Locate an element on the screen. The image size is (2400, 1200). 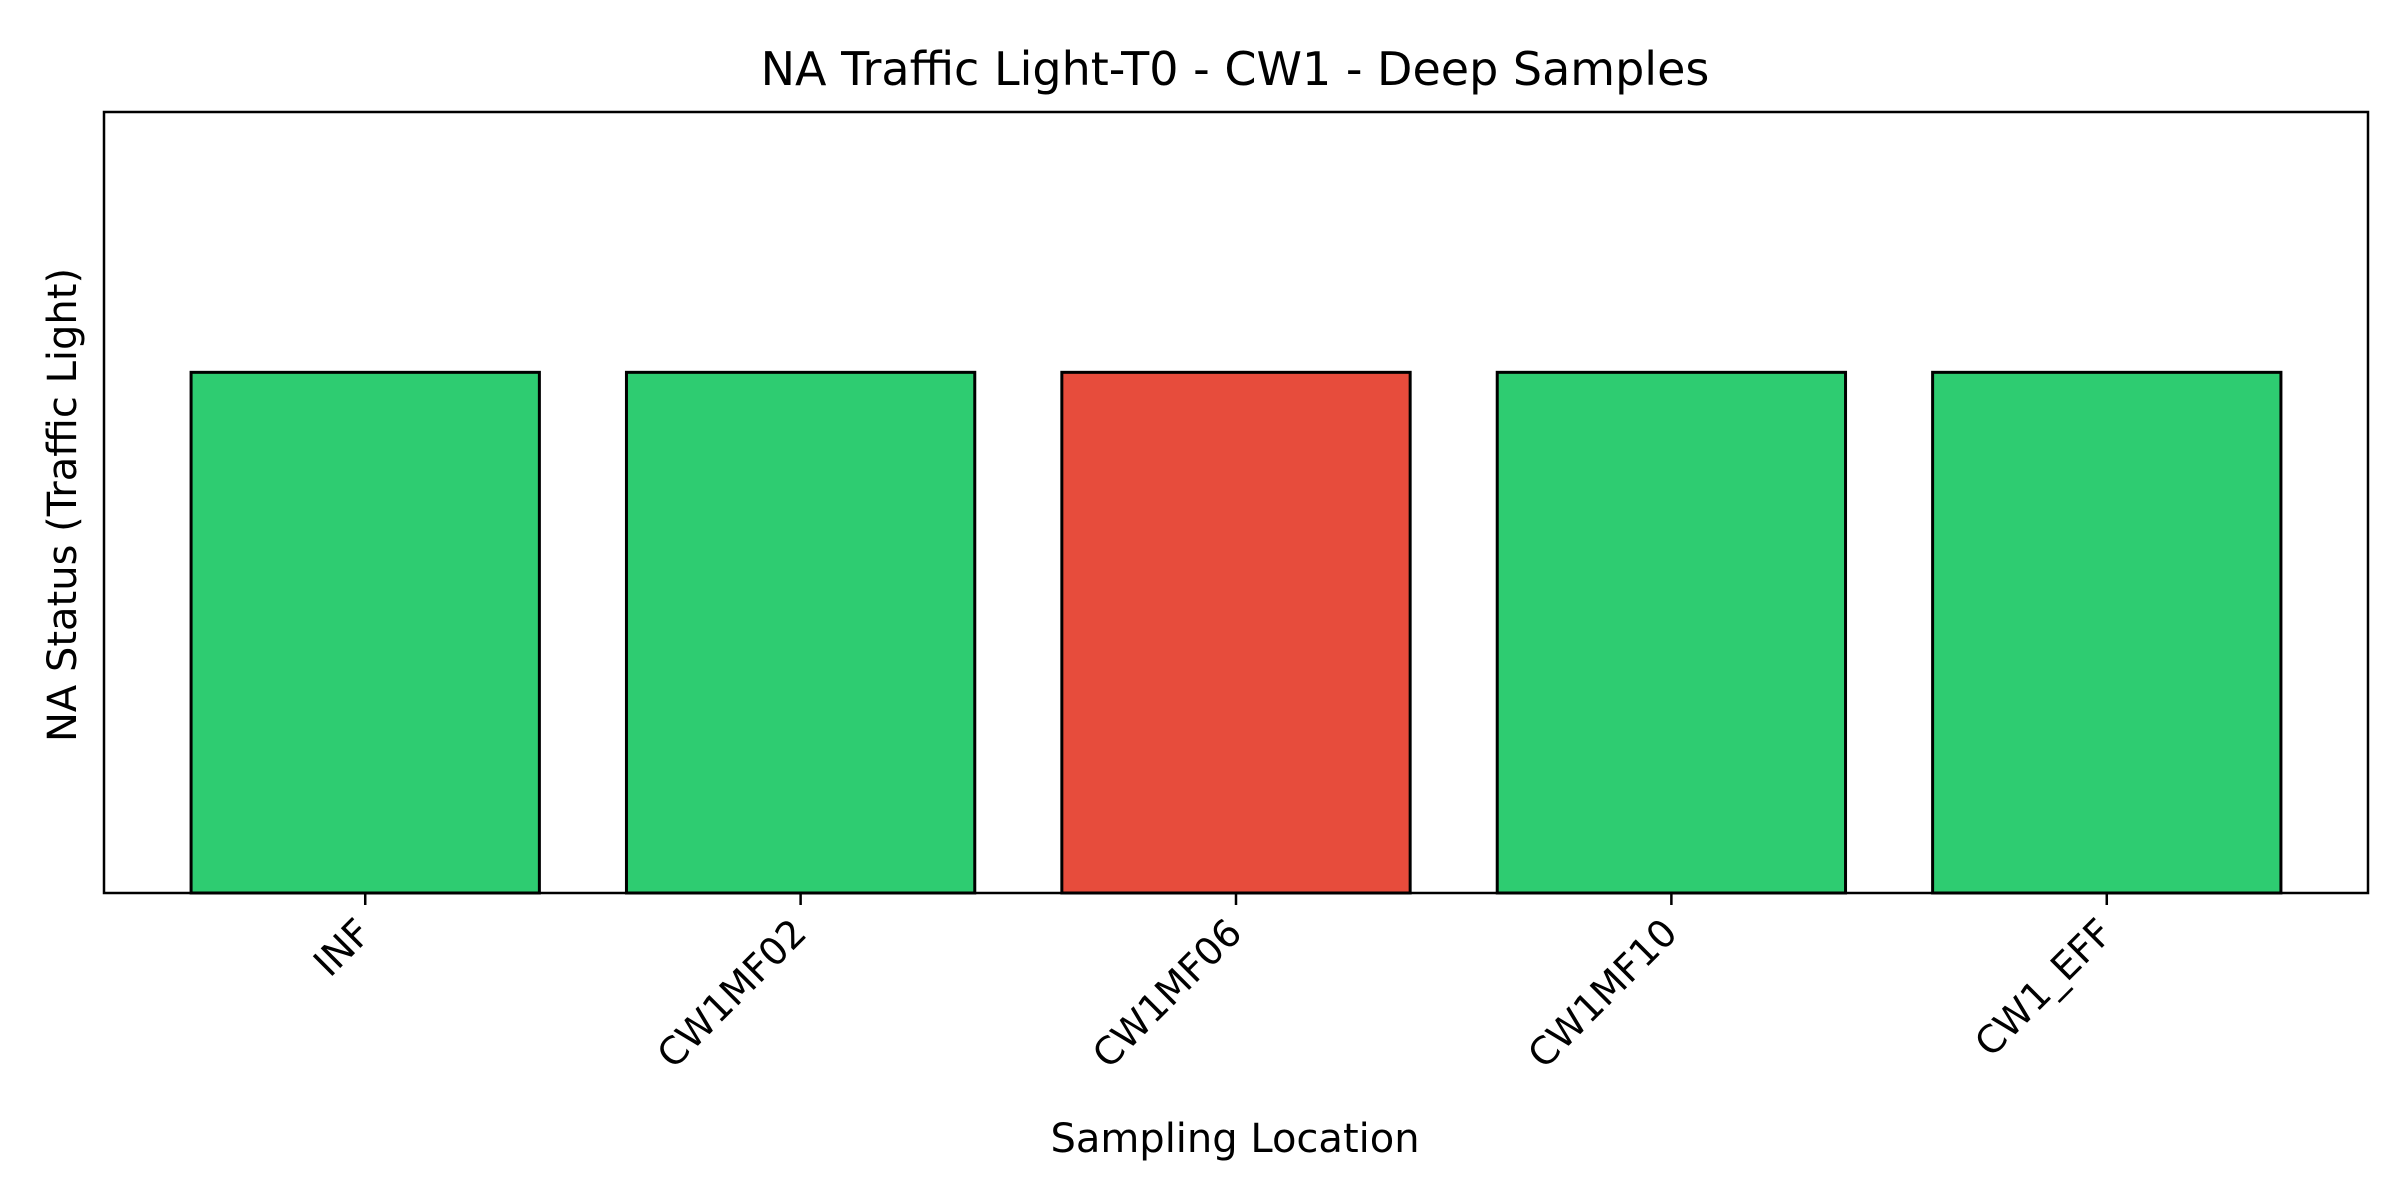
x-tick-label: CW1MF02 is located at coordinates (732, 993).